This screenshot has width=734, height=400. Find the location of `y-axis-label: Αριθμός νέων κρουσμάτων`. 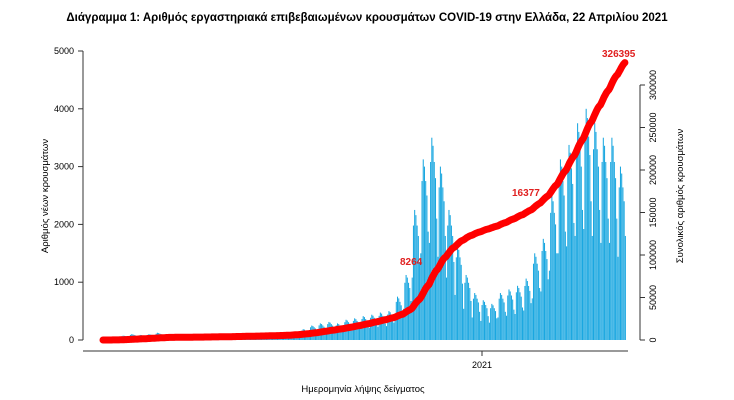

y-axis-label: Αριθμός νέων κρουσμάτων is located at coordinates (45, 196).